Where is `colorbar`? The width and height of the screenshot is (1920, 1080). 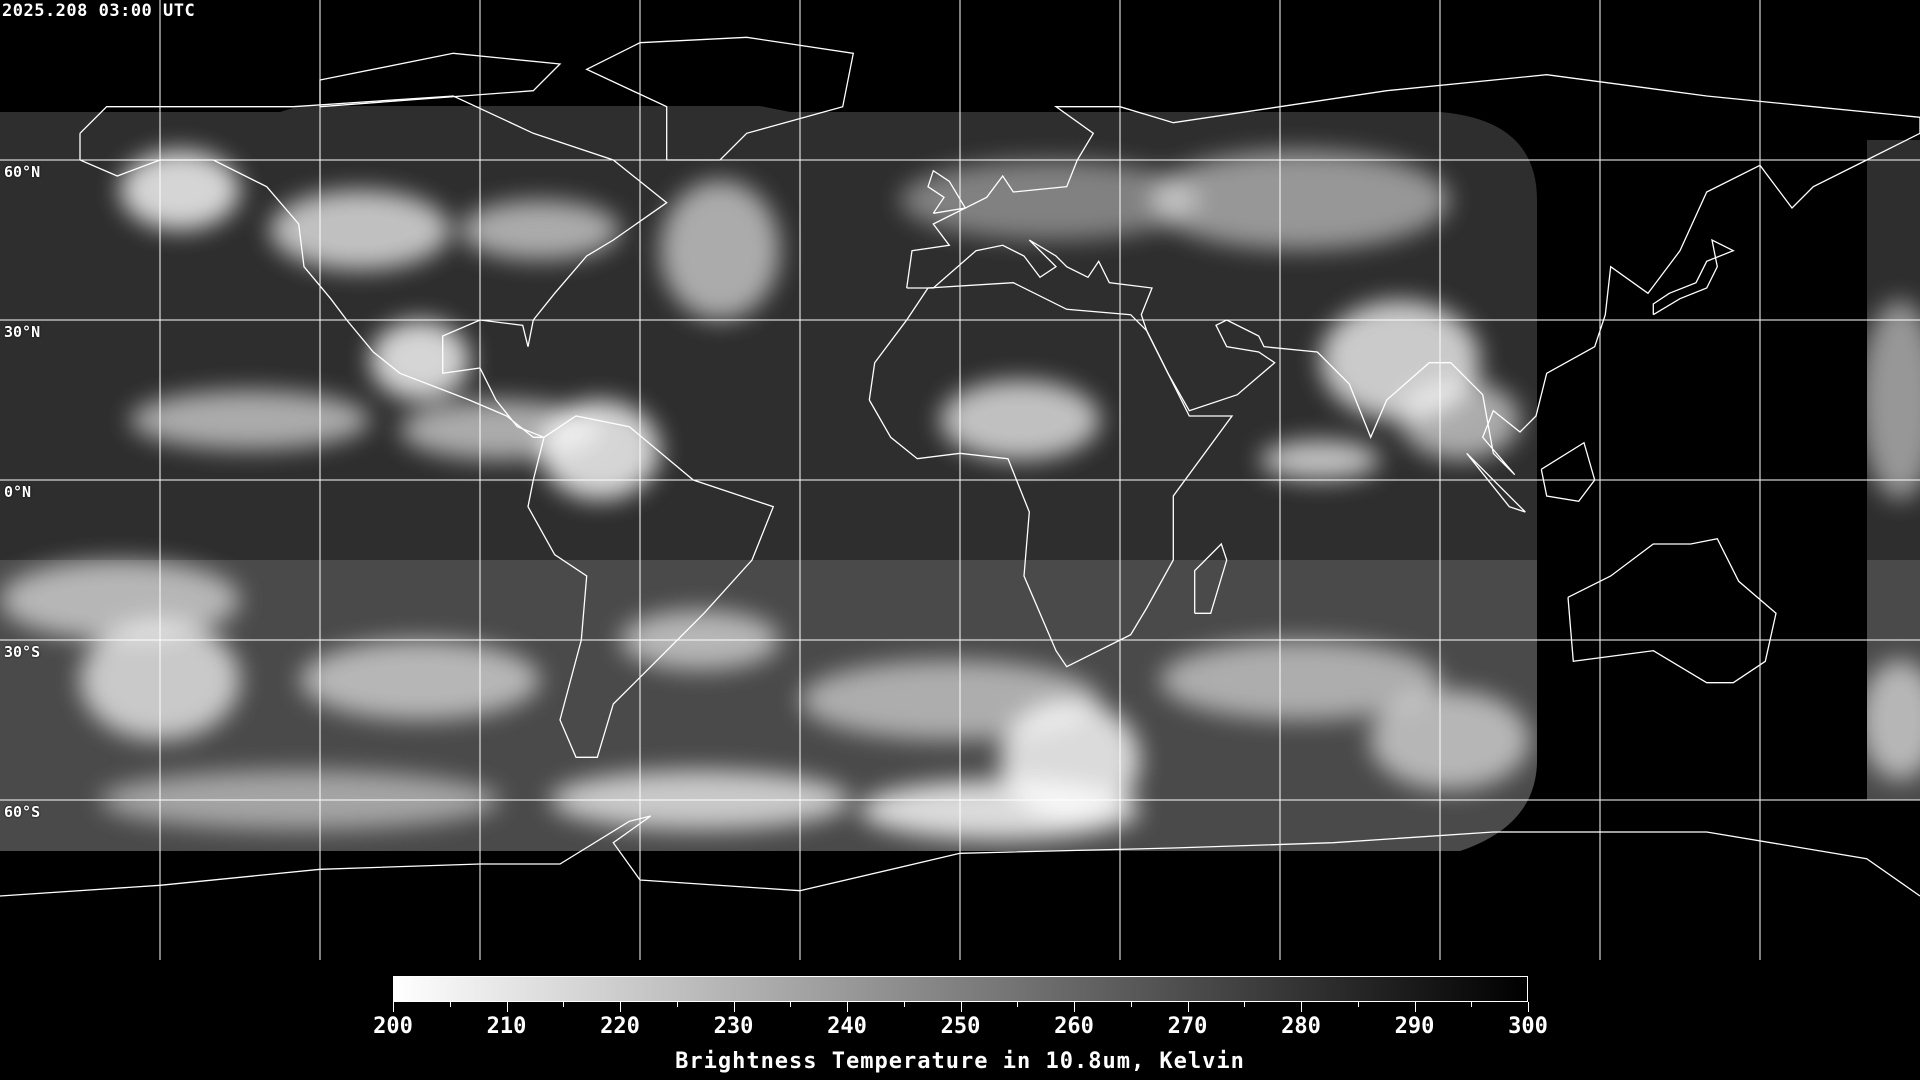
colorbar is located at coordinates (960, 989).